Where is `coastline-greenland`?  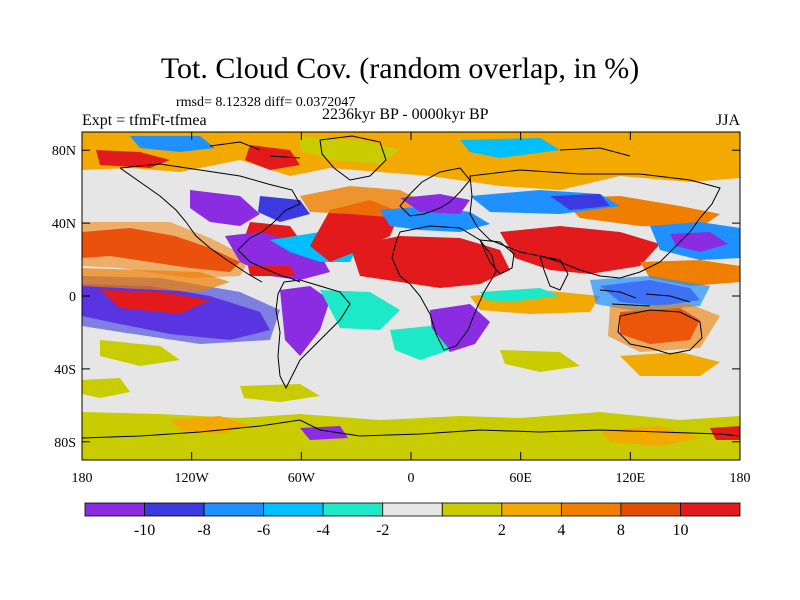 coastline-greenland is located at coordinates (353, 158).